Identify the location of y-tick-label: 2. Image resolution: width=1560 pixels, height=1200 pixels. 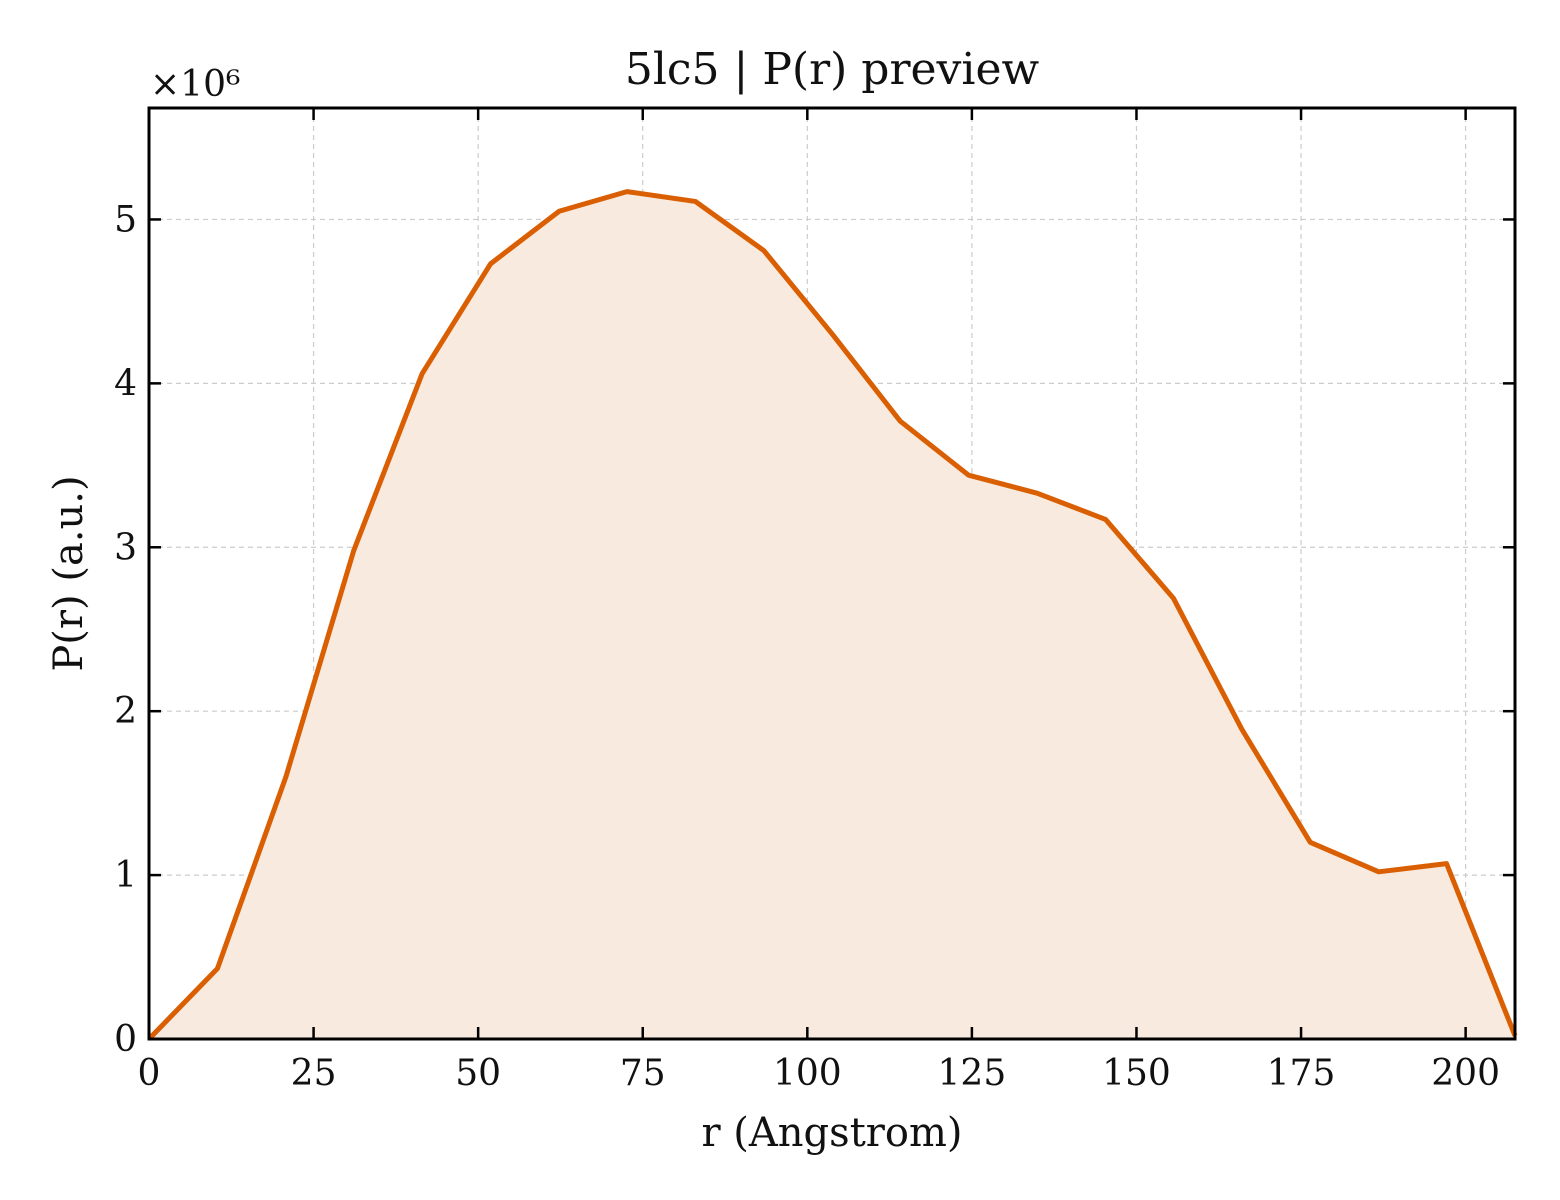
(125, 711).